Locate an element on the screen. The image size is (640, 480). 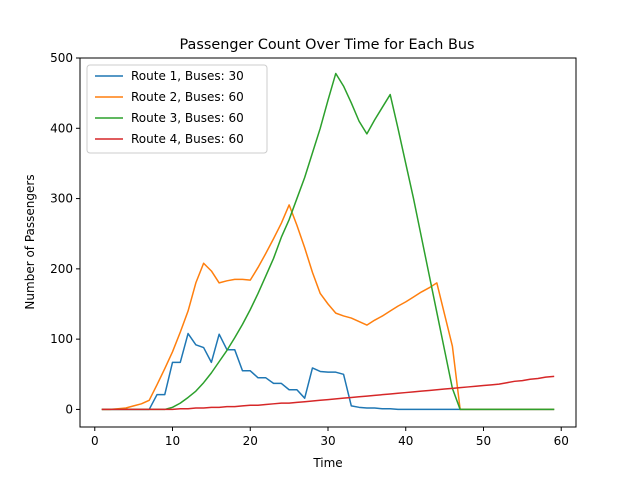
x-tick-label: 30 is located at coordinates (327, 441).